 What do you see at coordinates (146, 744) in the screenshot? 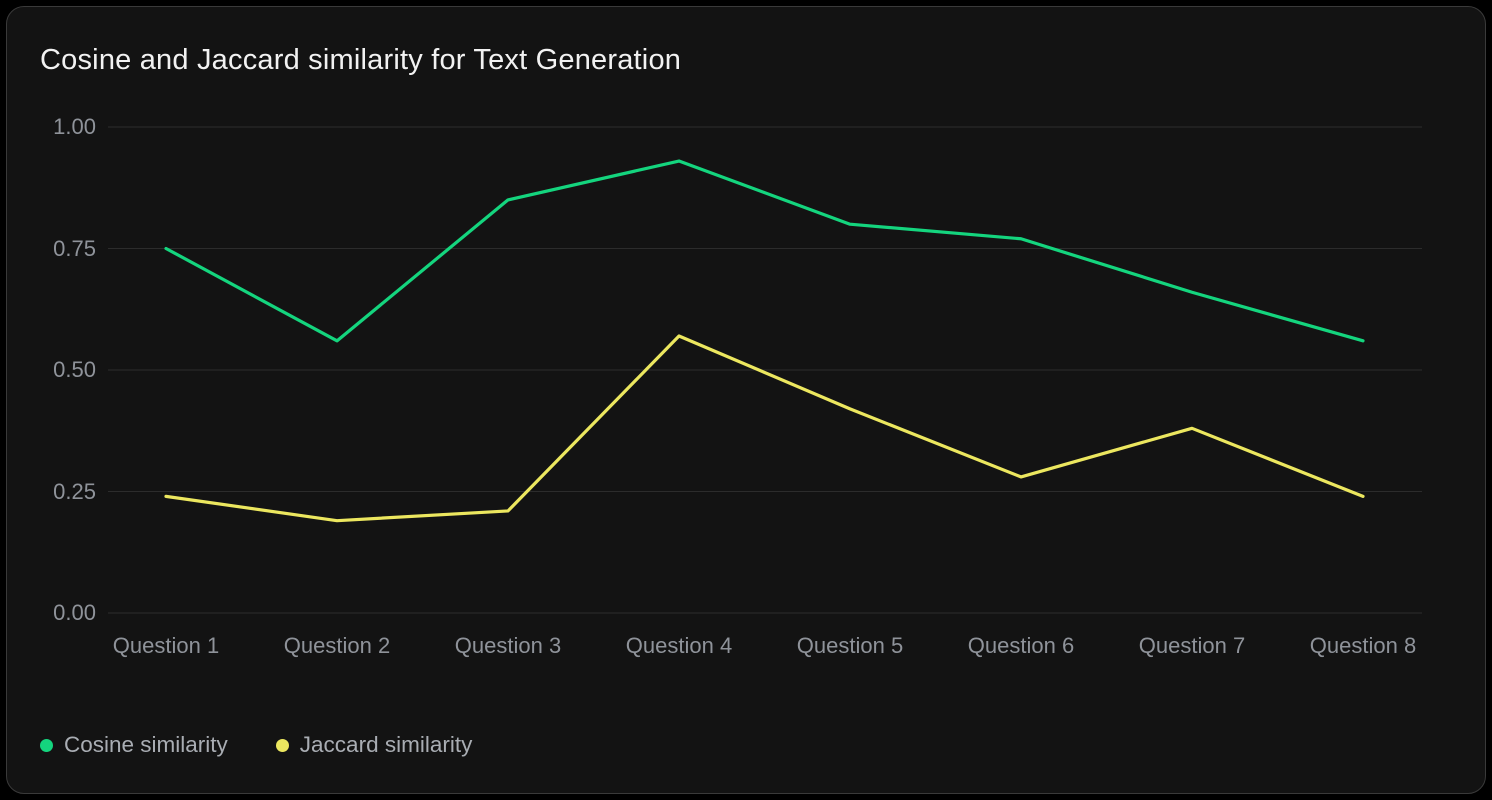
I see `legend-label-cosine: Cosine similarity` at bounding box center [146, 744].